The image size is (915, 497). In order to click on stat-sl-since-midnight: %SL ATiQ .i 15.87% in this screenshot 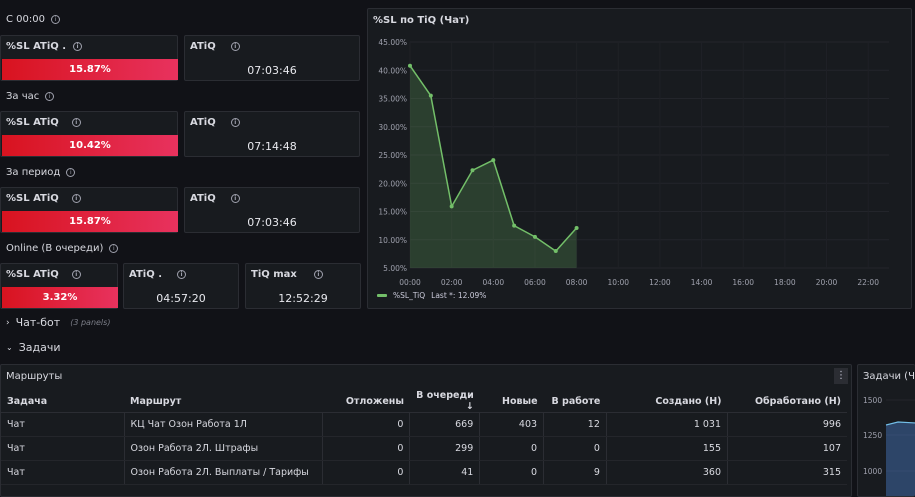, I will do `click(89, 58)`.